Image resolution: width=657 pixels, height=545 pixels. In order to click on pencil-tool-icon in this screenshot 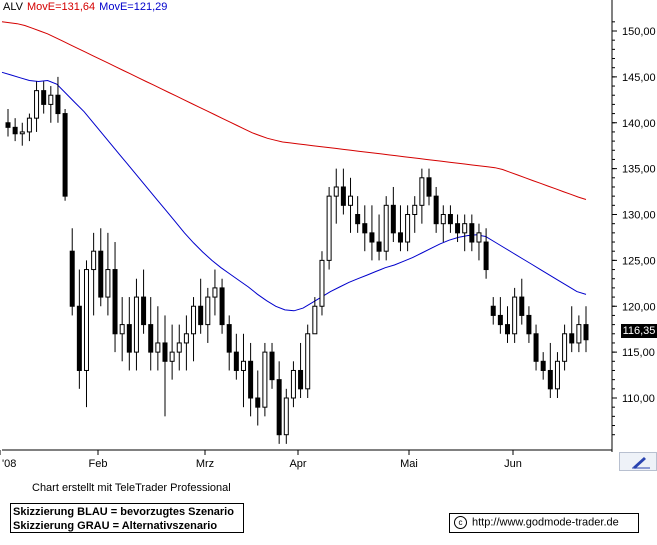, I will do `click(641, 463)`.